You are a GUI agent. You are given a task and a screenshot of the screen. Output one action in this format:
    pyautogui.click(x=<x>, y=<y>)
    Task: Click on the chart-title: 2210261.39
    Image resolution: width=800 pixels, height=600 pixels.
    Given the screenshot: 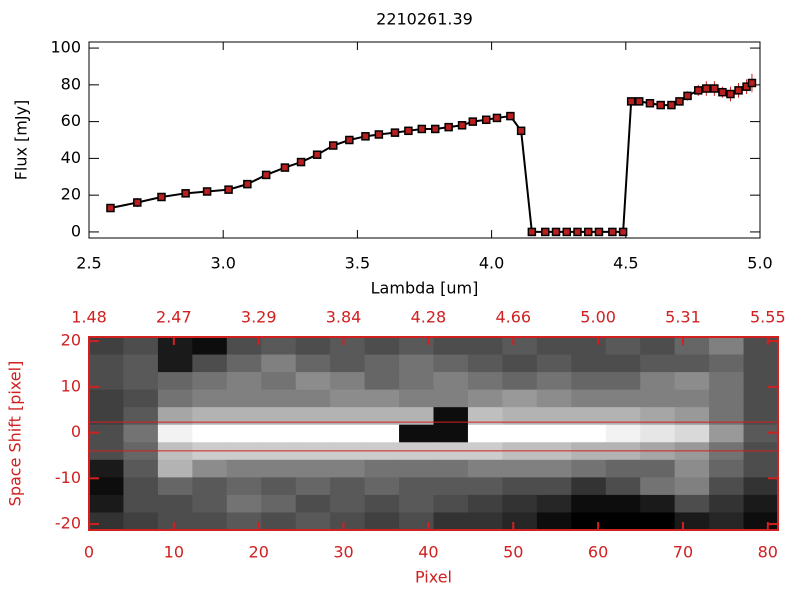 What is the action you would take?
    pyautogui.click(x=424, y=19)
    